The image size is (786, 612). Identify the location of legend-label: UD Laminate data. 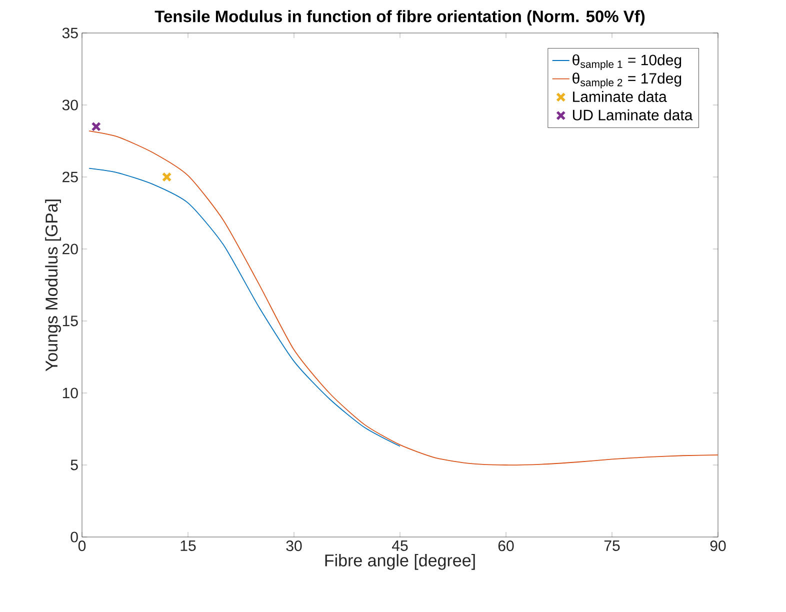
(632, 114).